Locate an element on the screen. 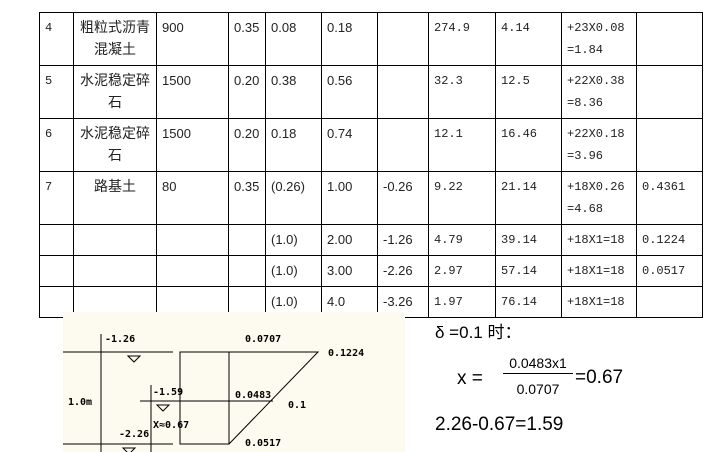 The width and height of the screenshot is (714, 452). table-cell: 21.14 is located at coordinates (528, 198).